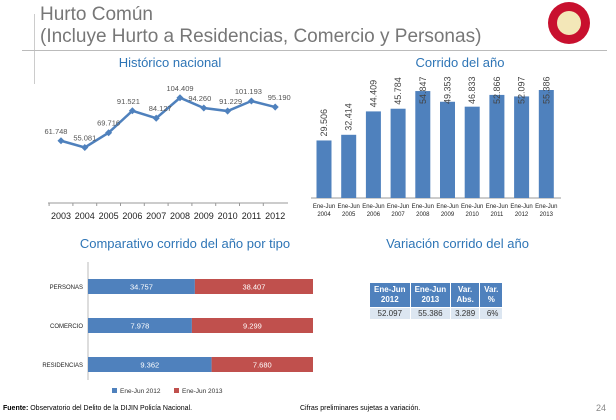  I want to click on data-label: 91.521, so click(128, 101).